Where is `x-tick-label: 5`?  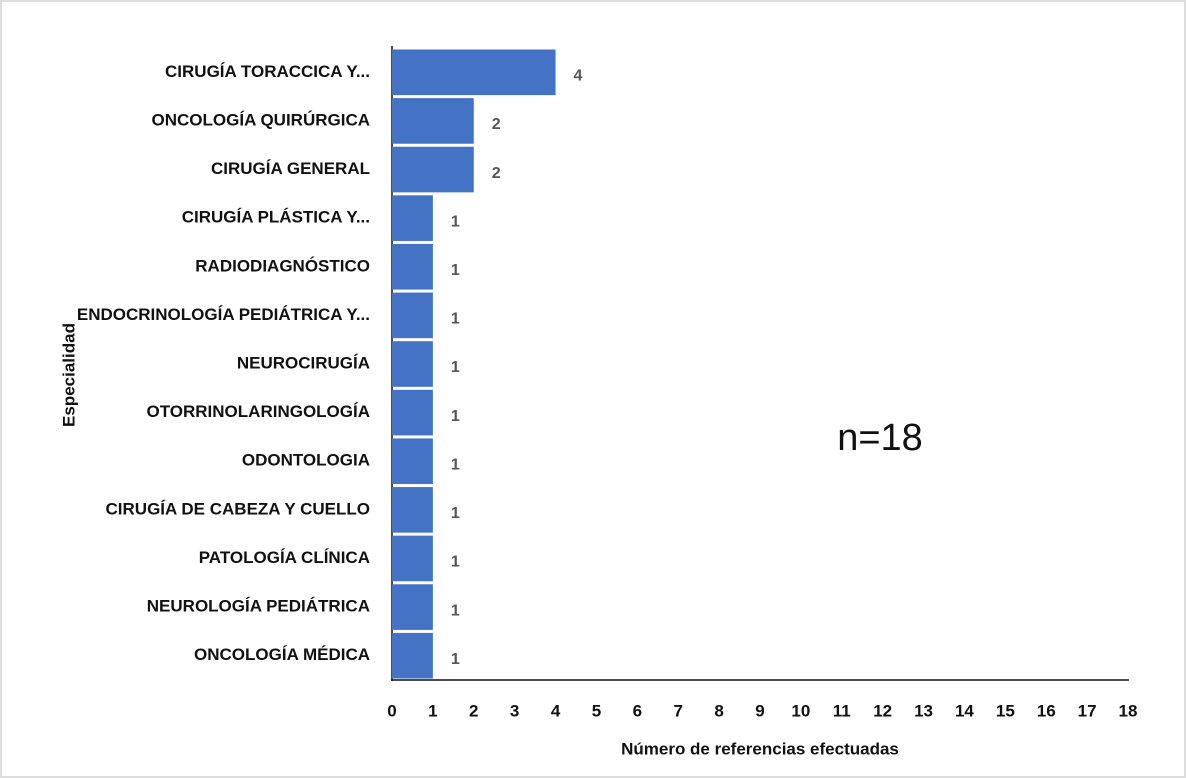 x-tick-label: 5 is located at coordinates (596, 710).